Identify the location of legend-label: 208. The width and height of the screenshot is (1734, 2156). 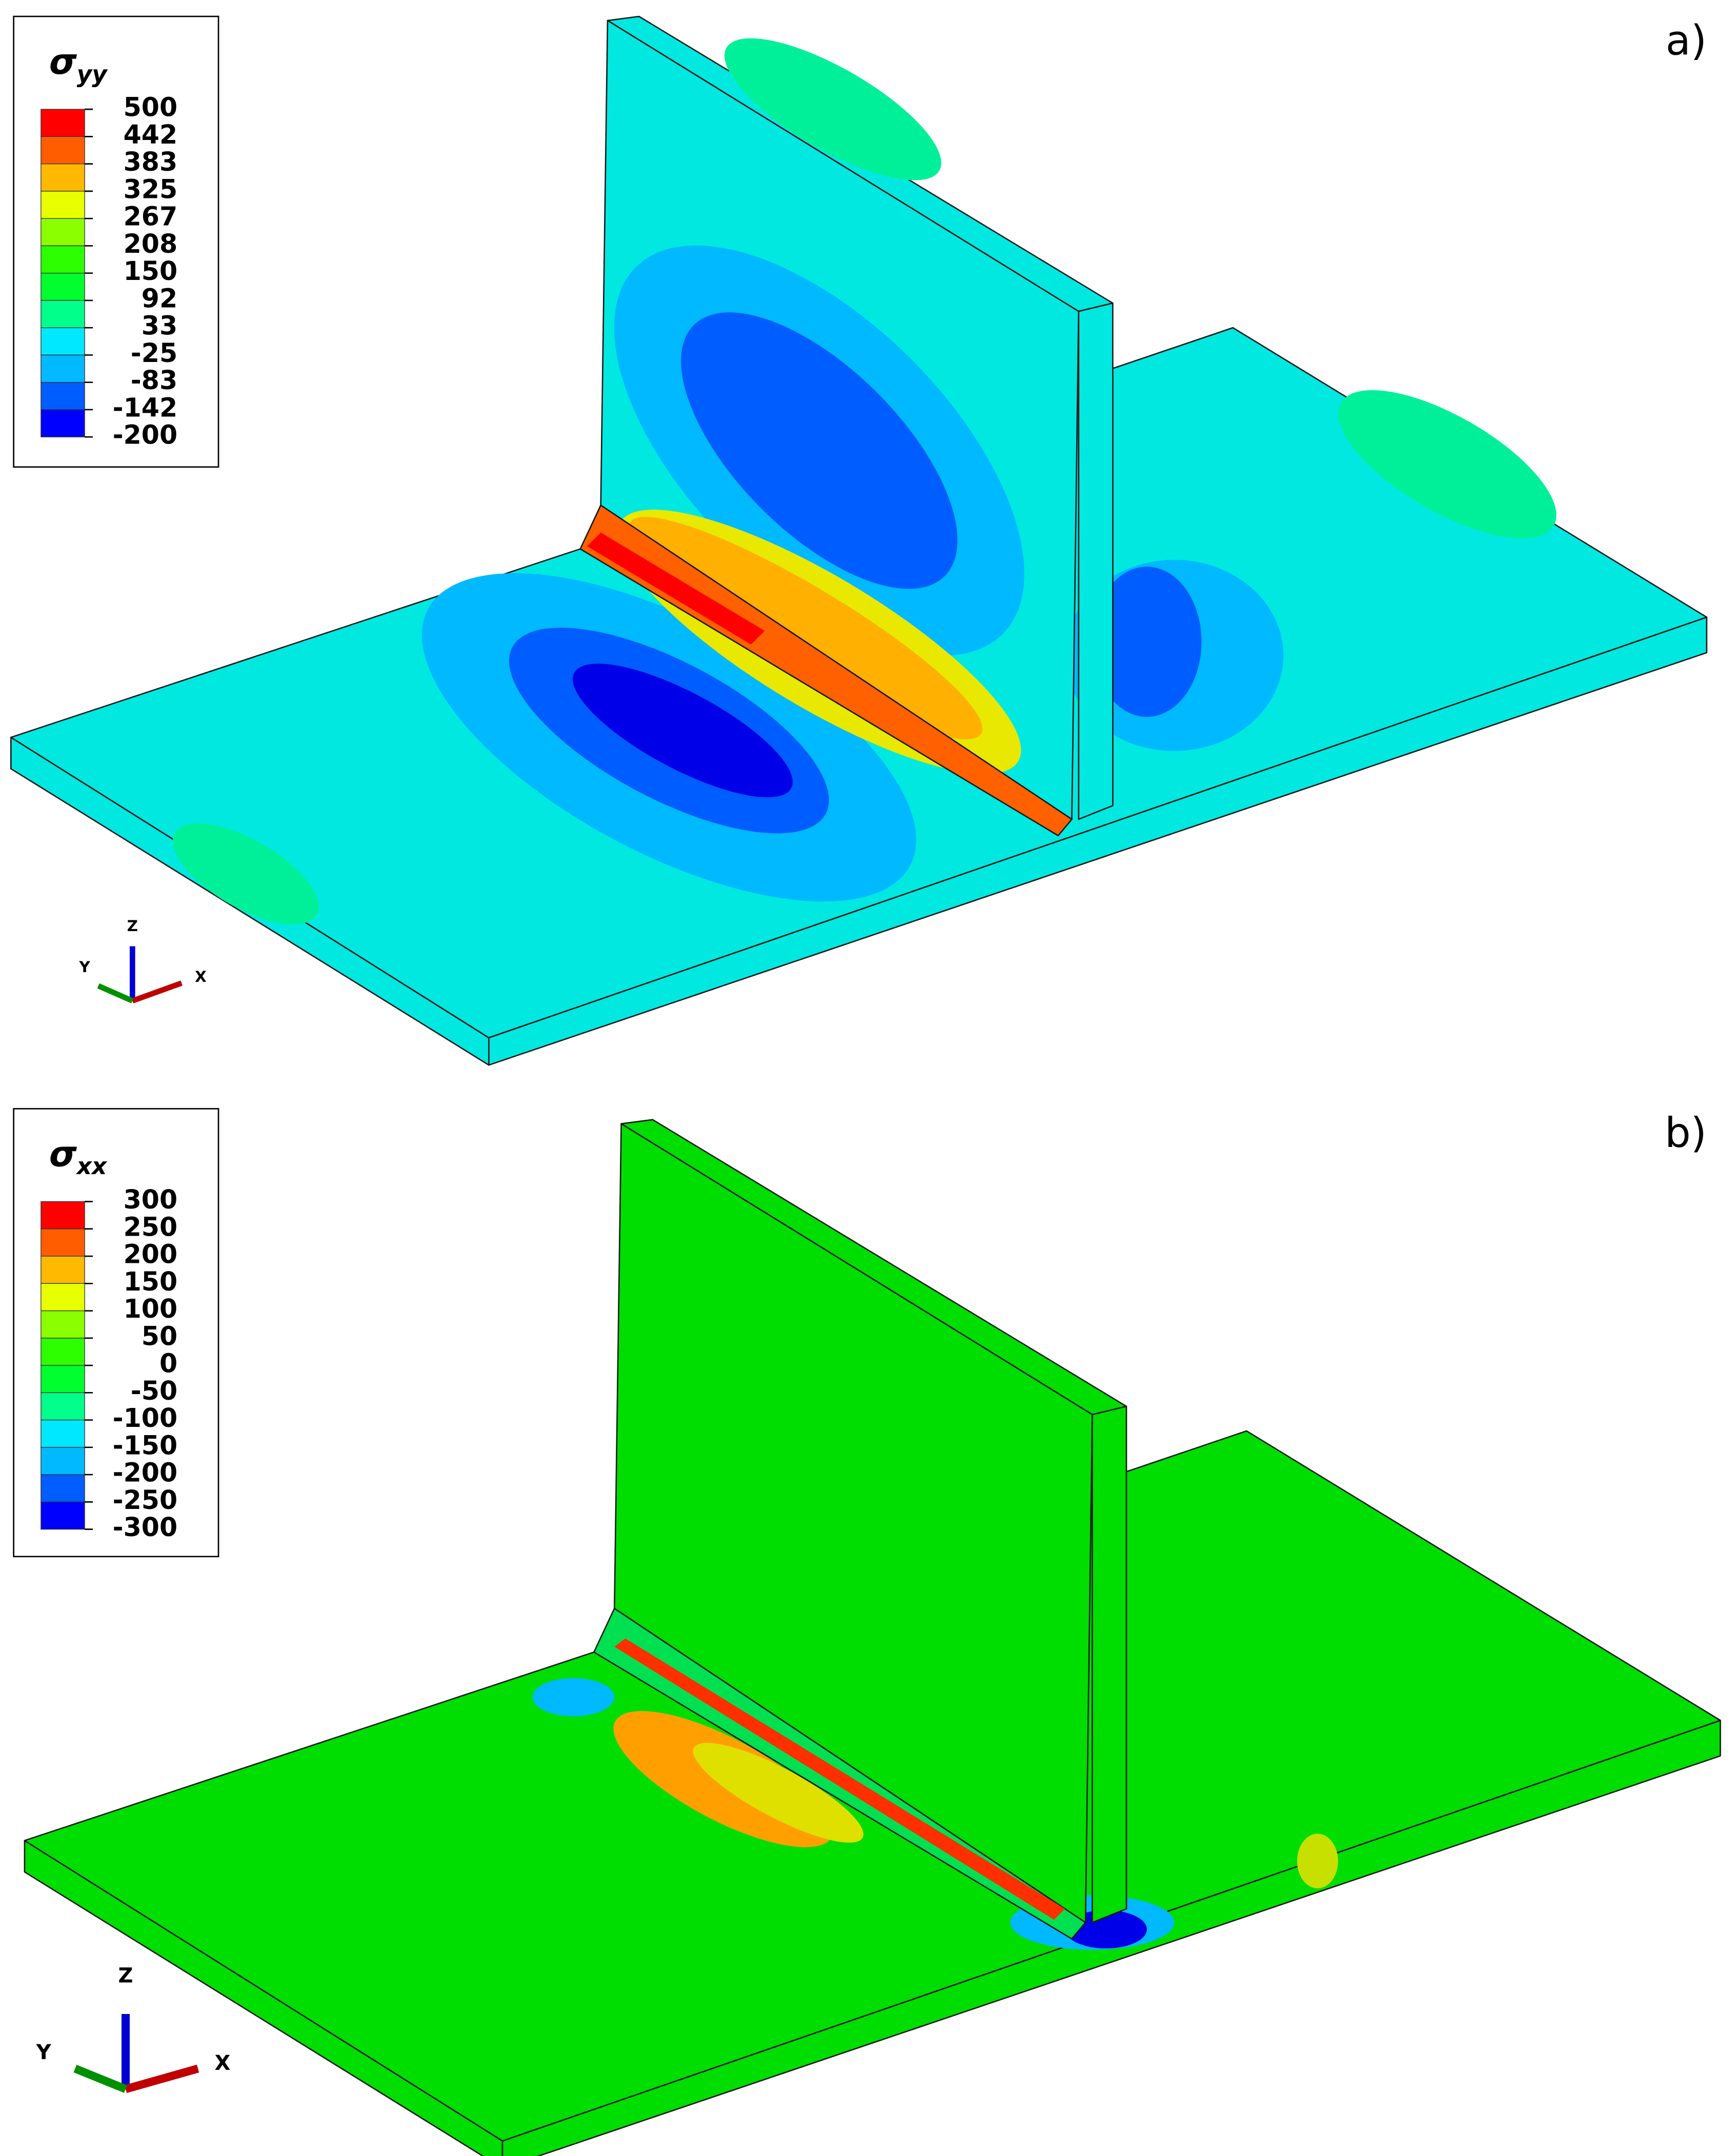
(151, 244).